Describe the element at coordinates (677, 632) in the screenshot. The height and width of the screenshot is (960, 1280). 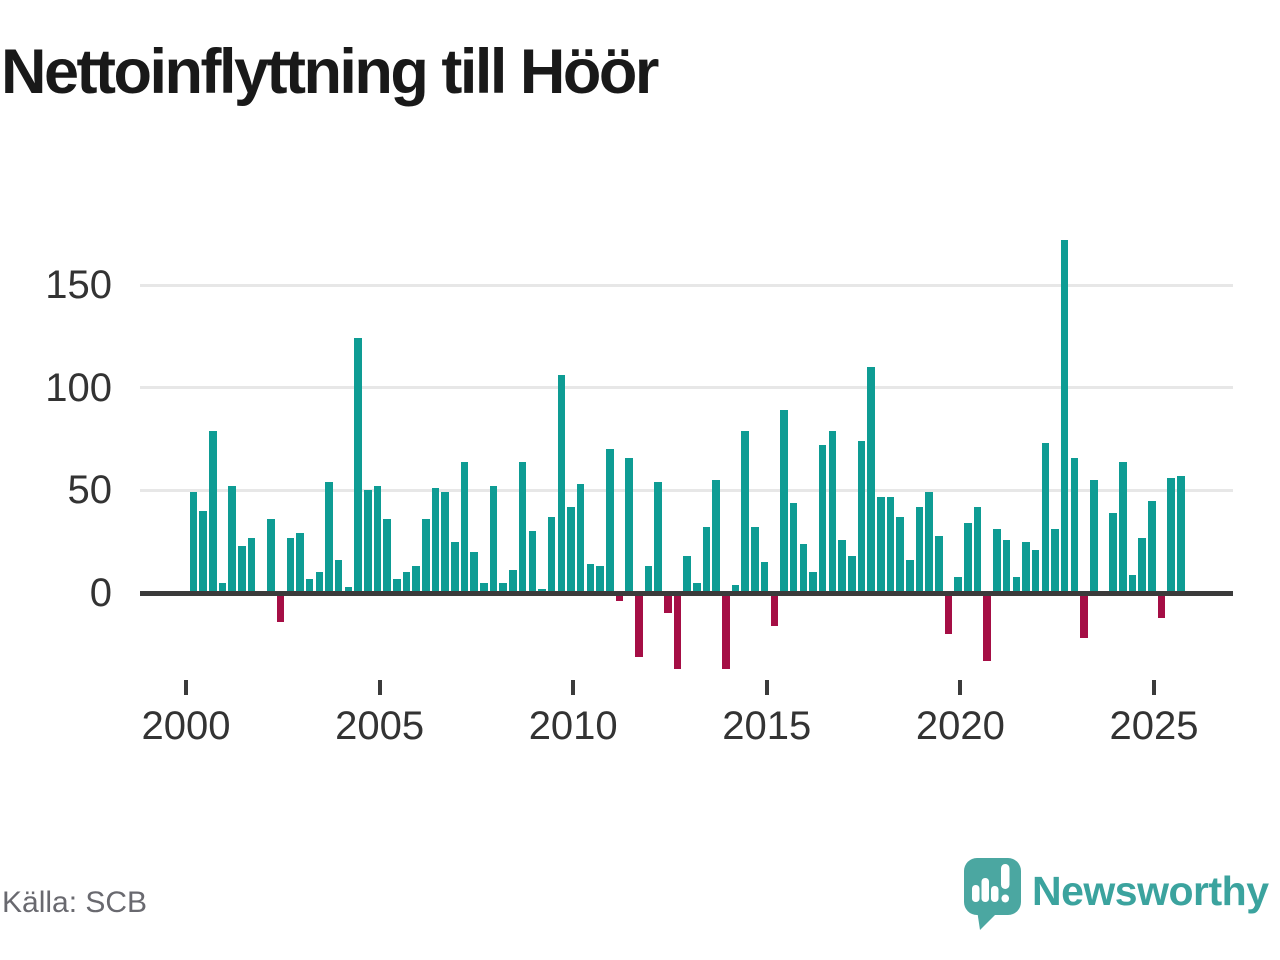
I see `bar-q50` at that location.